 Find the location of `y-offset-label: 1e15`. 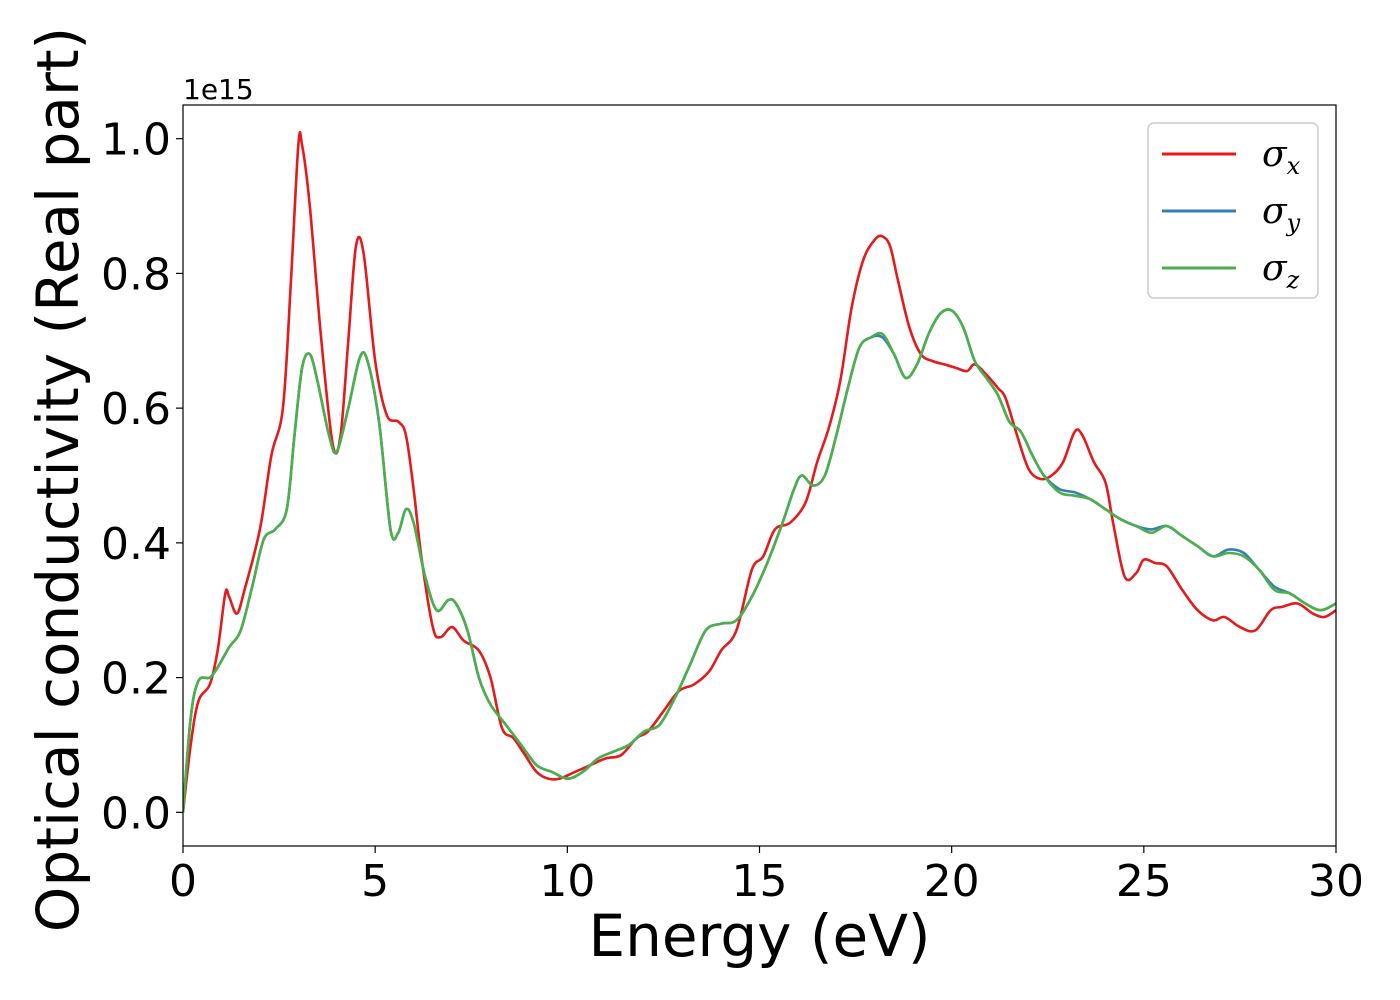

y-offset-label: 1e15 is located at coordinates (218, 89).